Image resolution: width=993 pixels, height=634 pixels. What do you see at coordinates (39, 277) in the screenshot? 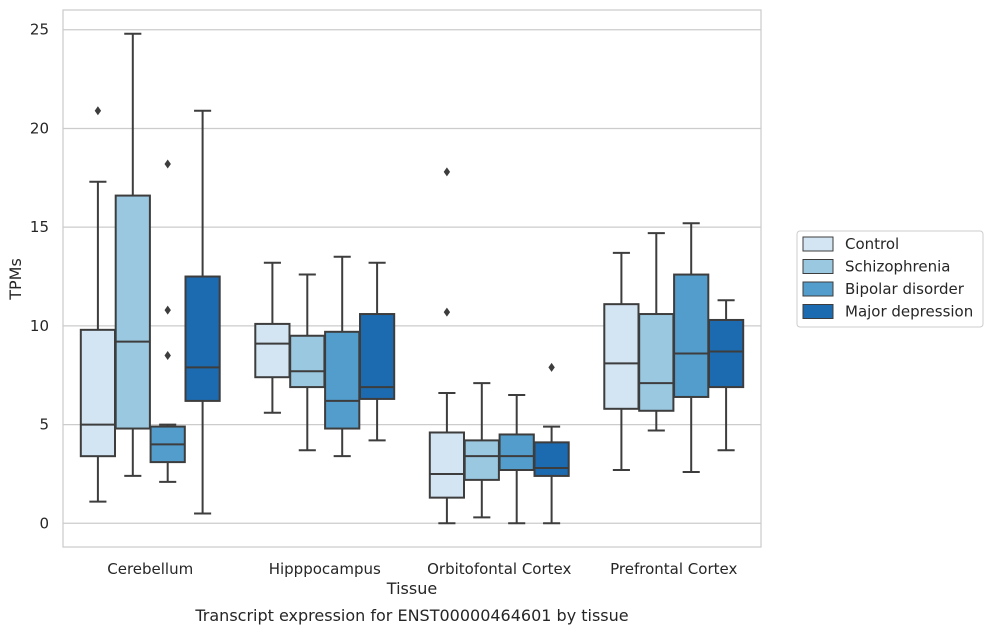
I see `y-axis: 0 5 10 15 20 25` at bounding box center [39, 277].